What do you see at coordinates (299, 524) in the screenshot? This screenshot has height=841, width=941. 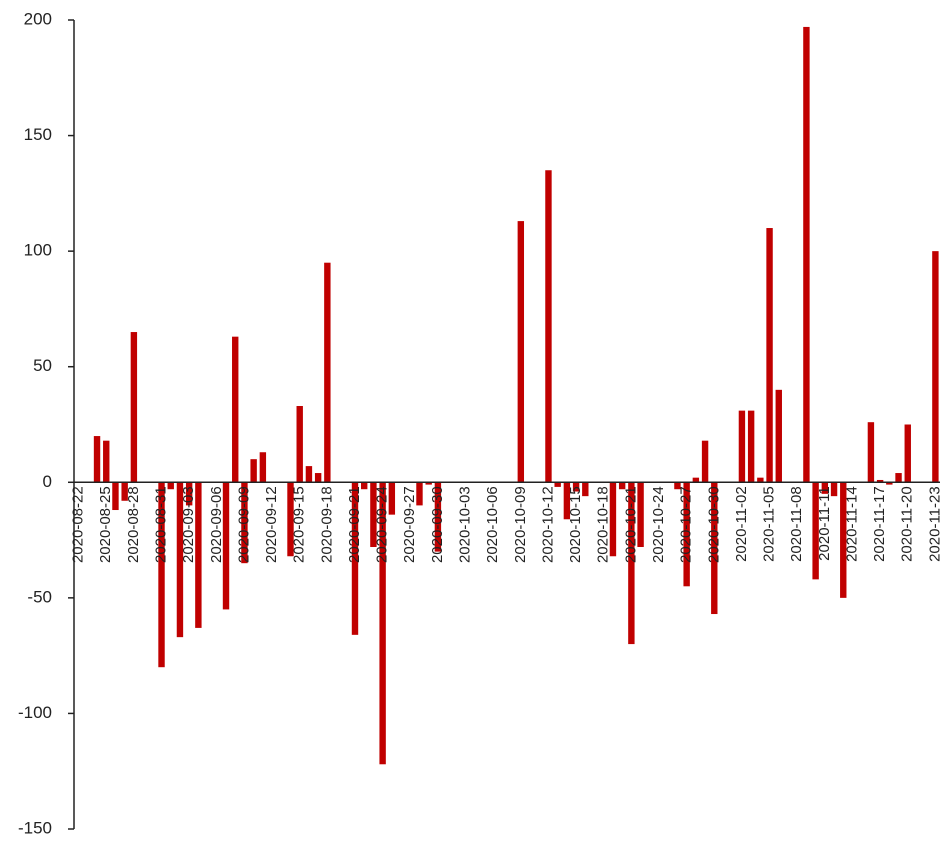 I see `x-tick-label: 2020-09-15` at bounding box center [299, 524].